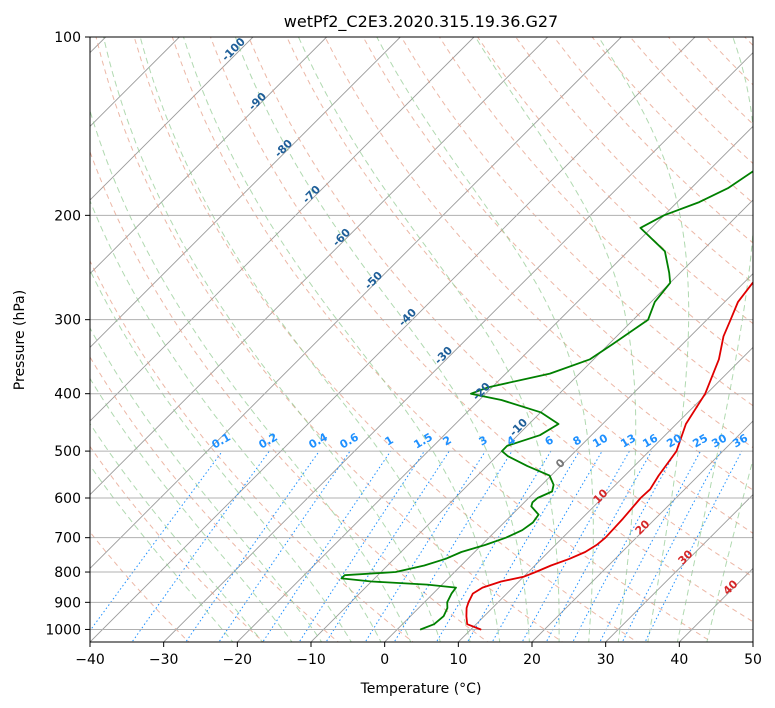  Describe the element at coordinates (311, 660) in the screenshot. I see `x-tick-label: −10` at that location.